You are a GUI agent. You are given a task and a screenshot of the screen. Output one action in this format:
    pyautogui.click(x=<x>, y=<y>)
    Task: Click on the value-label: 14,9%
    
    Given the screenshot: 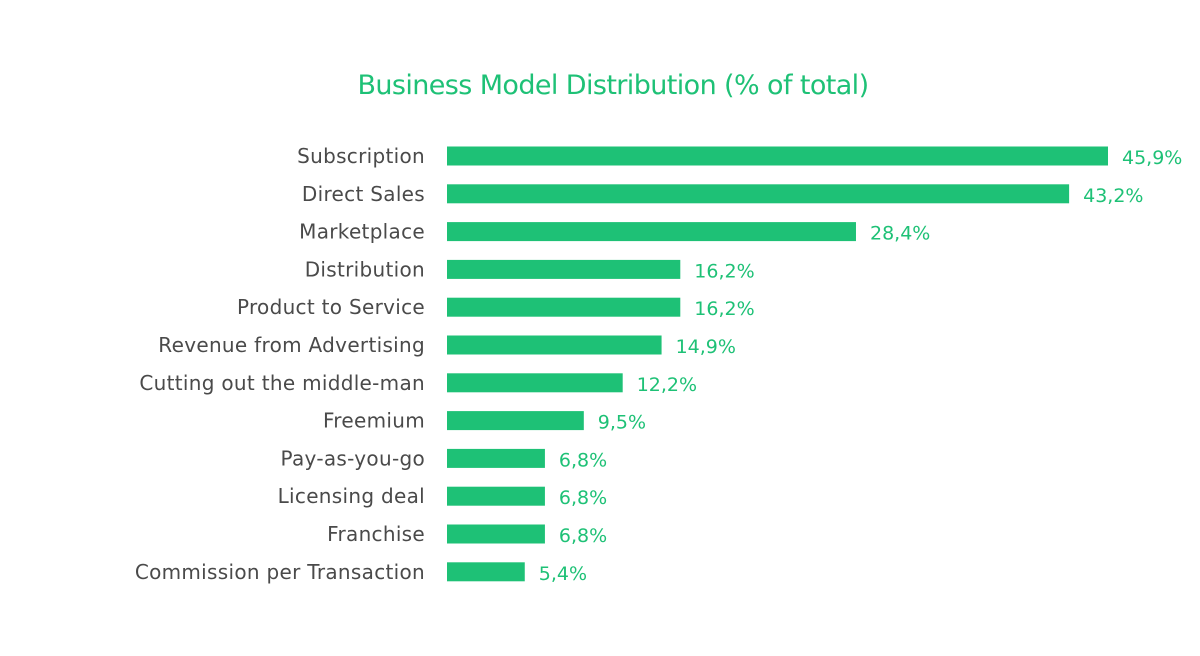 What is the action you would take?
    pyautogui.click(x=706, y=347)
    